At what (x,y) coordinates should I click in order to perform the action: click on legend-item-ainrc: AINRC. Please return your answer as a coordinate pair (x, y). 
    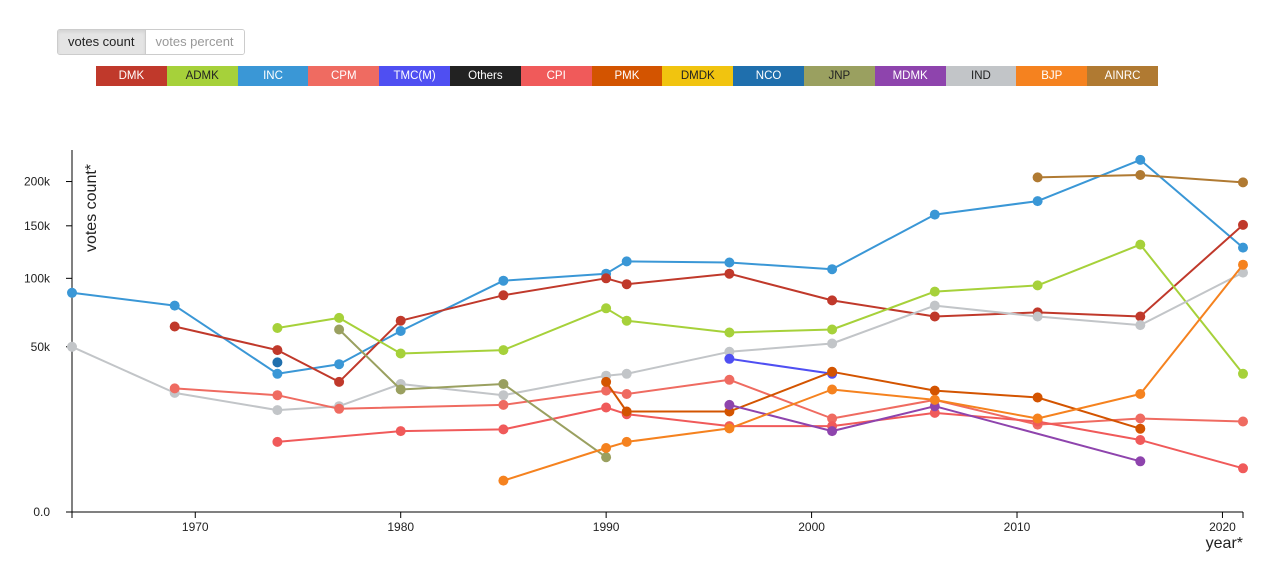
    Looking at the image, I should click on (1122, 76).